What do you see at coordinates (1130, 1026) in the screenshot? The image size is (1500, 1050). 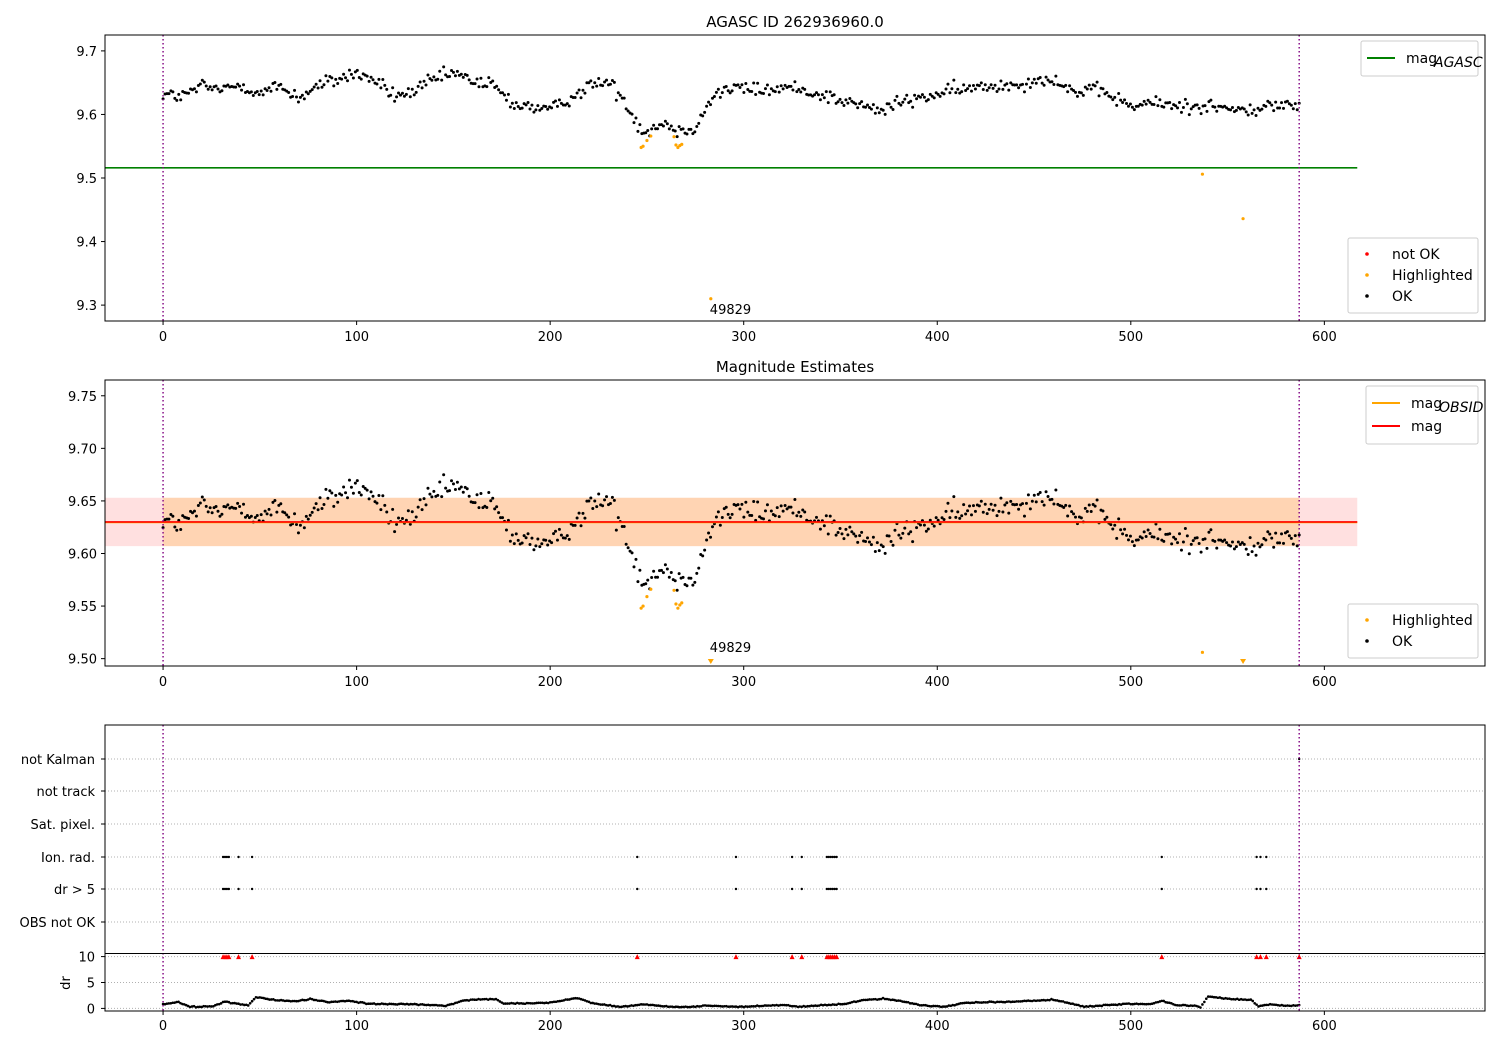 I see `x-tick-label: 500` at bounding box center [1130, 1026].